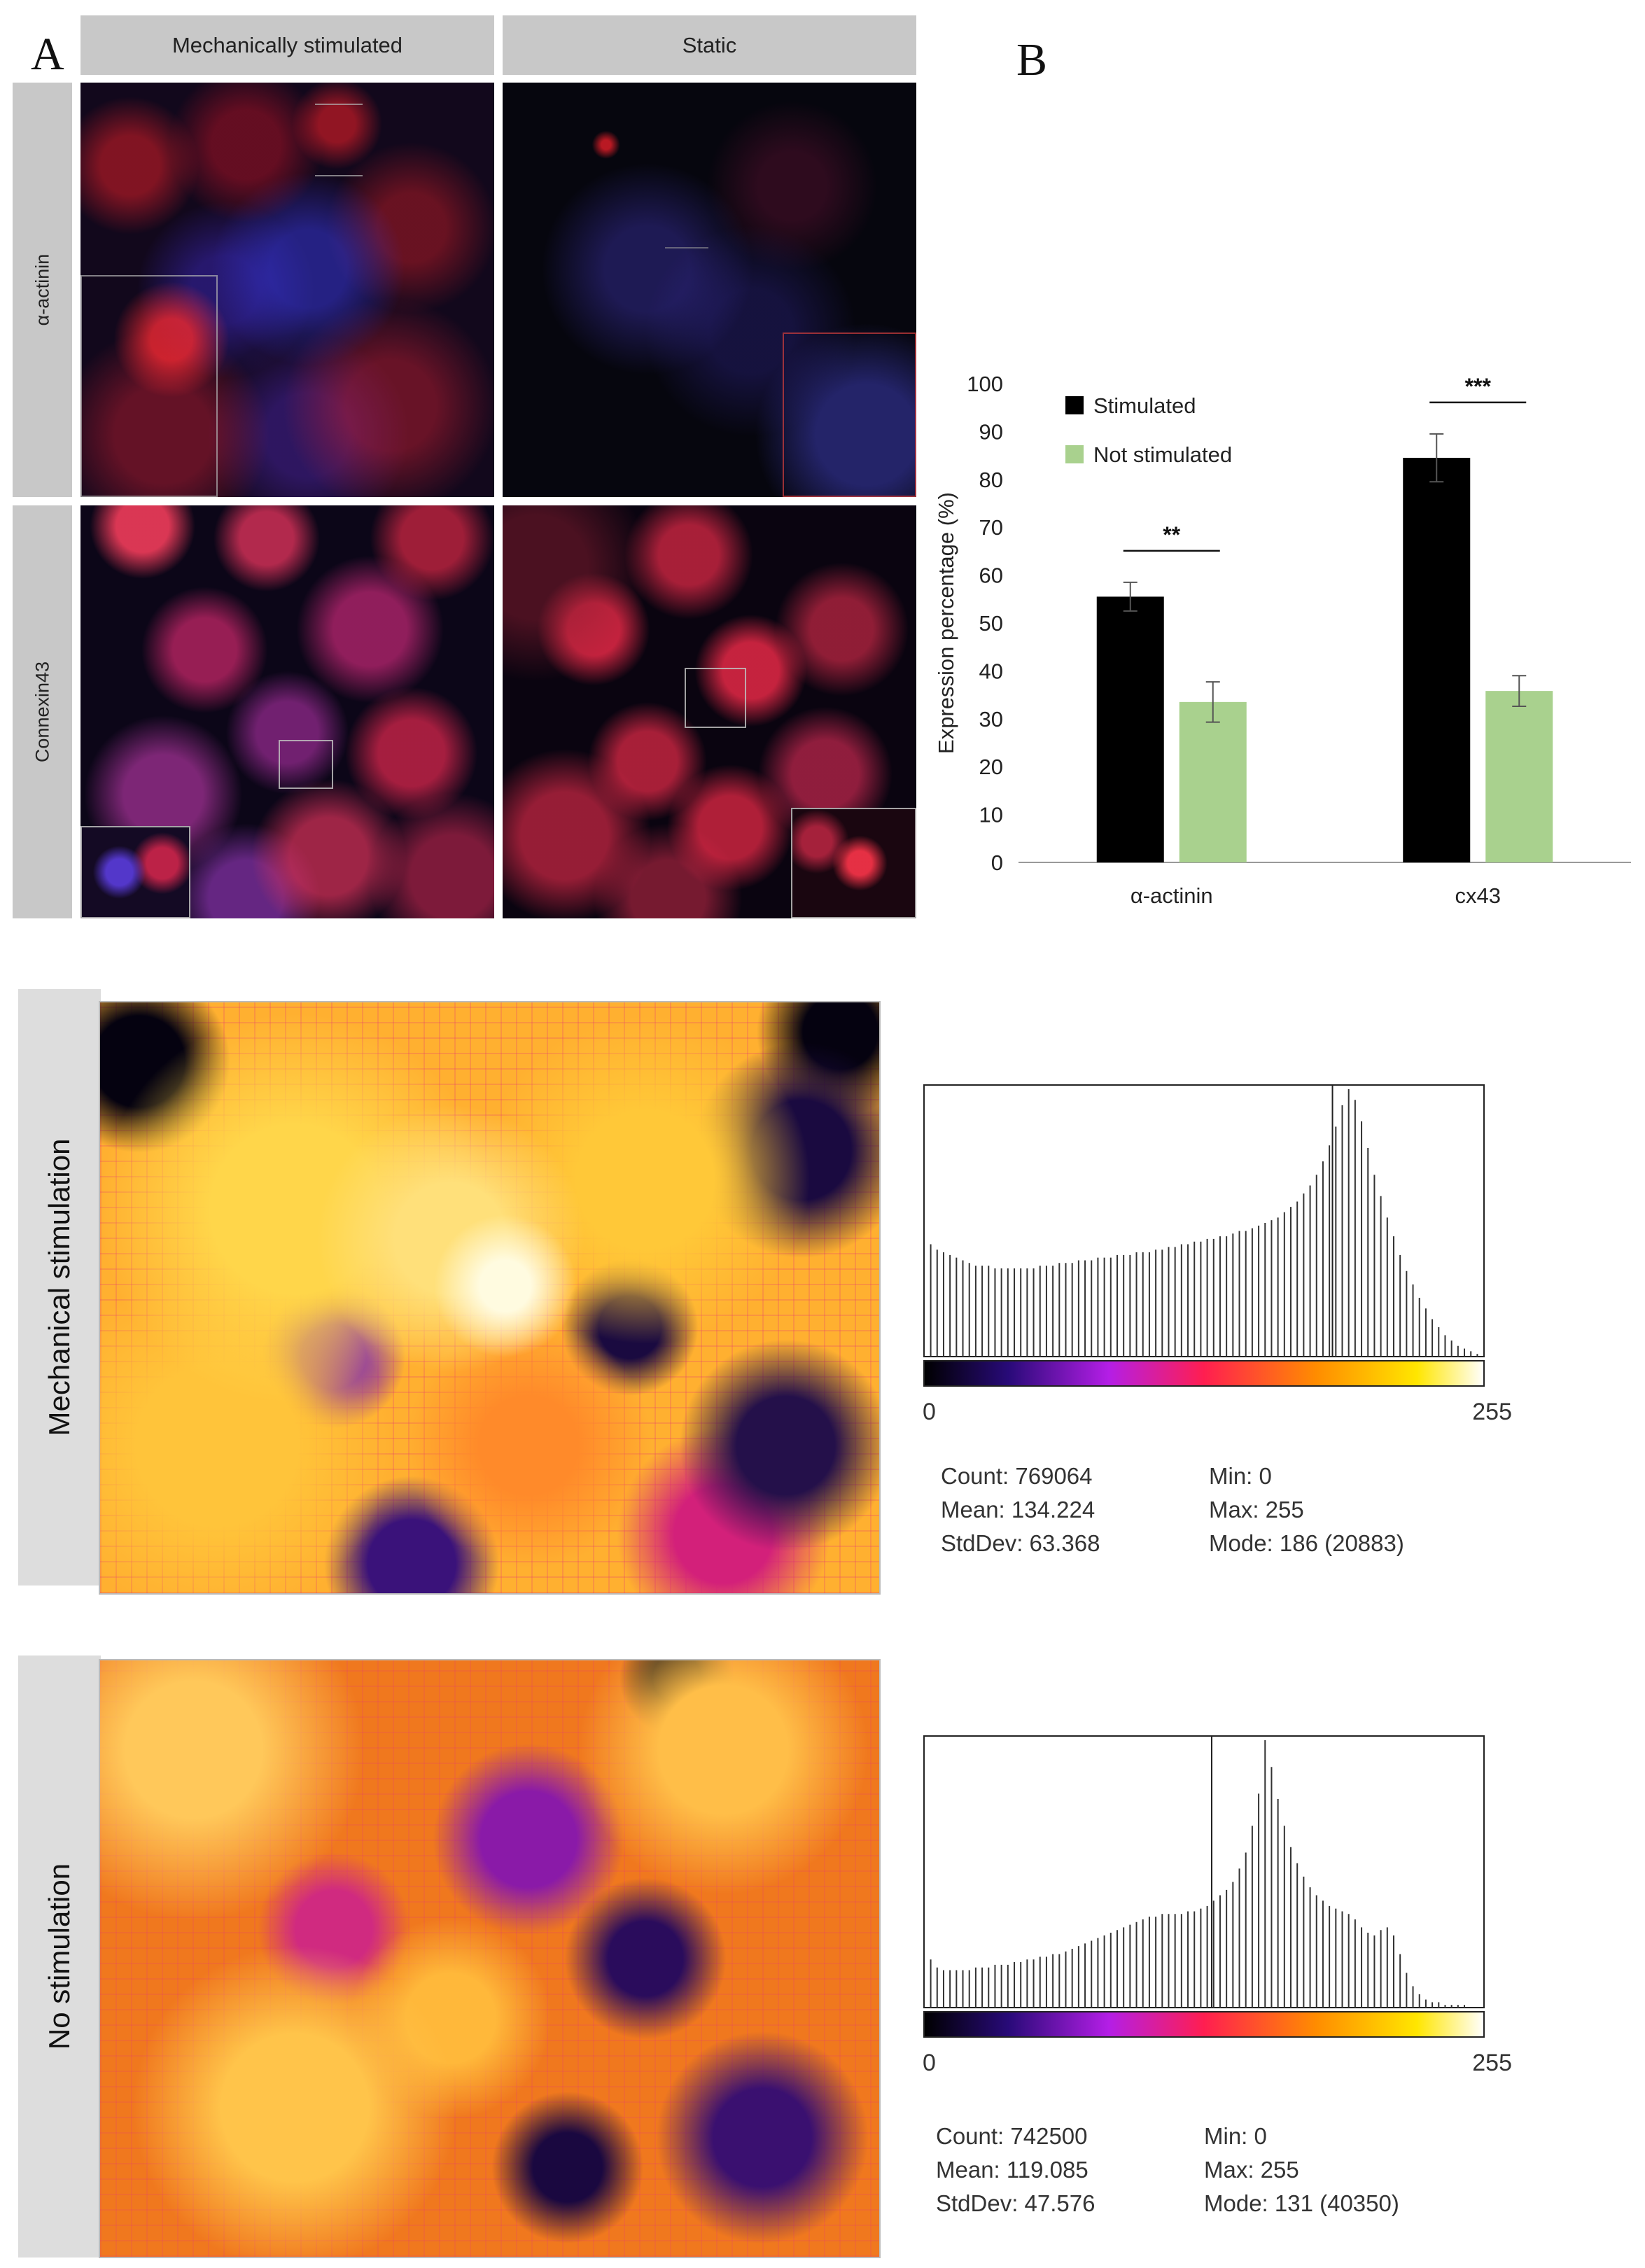  What do you see at coordinates (42, 290) in the screenshot?
I see `row-header-alpha-actinin: α-actinin` at bounding box center [42, 290].